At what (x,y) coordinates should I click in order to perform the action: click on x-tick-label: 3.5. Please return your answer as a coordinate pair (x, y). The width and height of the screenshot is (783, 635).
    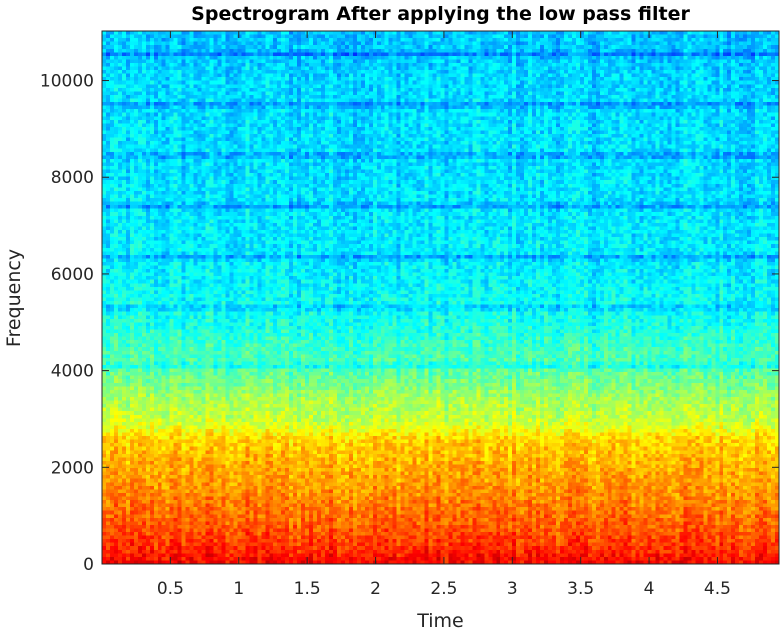
    Looking at the image, I should click on (580, 589).